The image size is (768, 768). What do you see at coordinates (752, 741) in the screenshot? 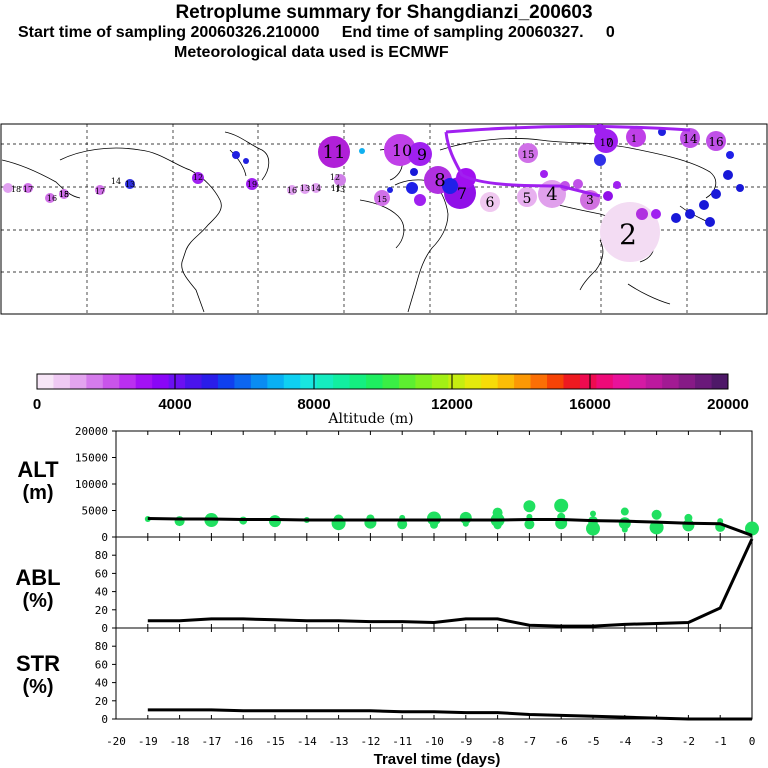
I see `x-tick-label: 0` at bounding box center [752, 741].